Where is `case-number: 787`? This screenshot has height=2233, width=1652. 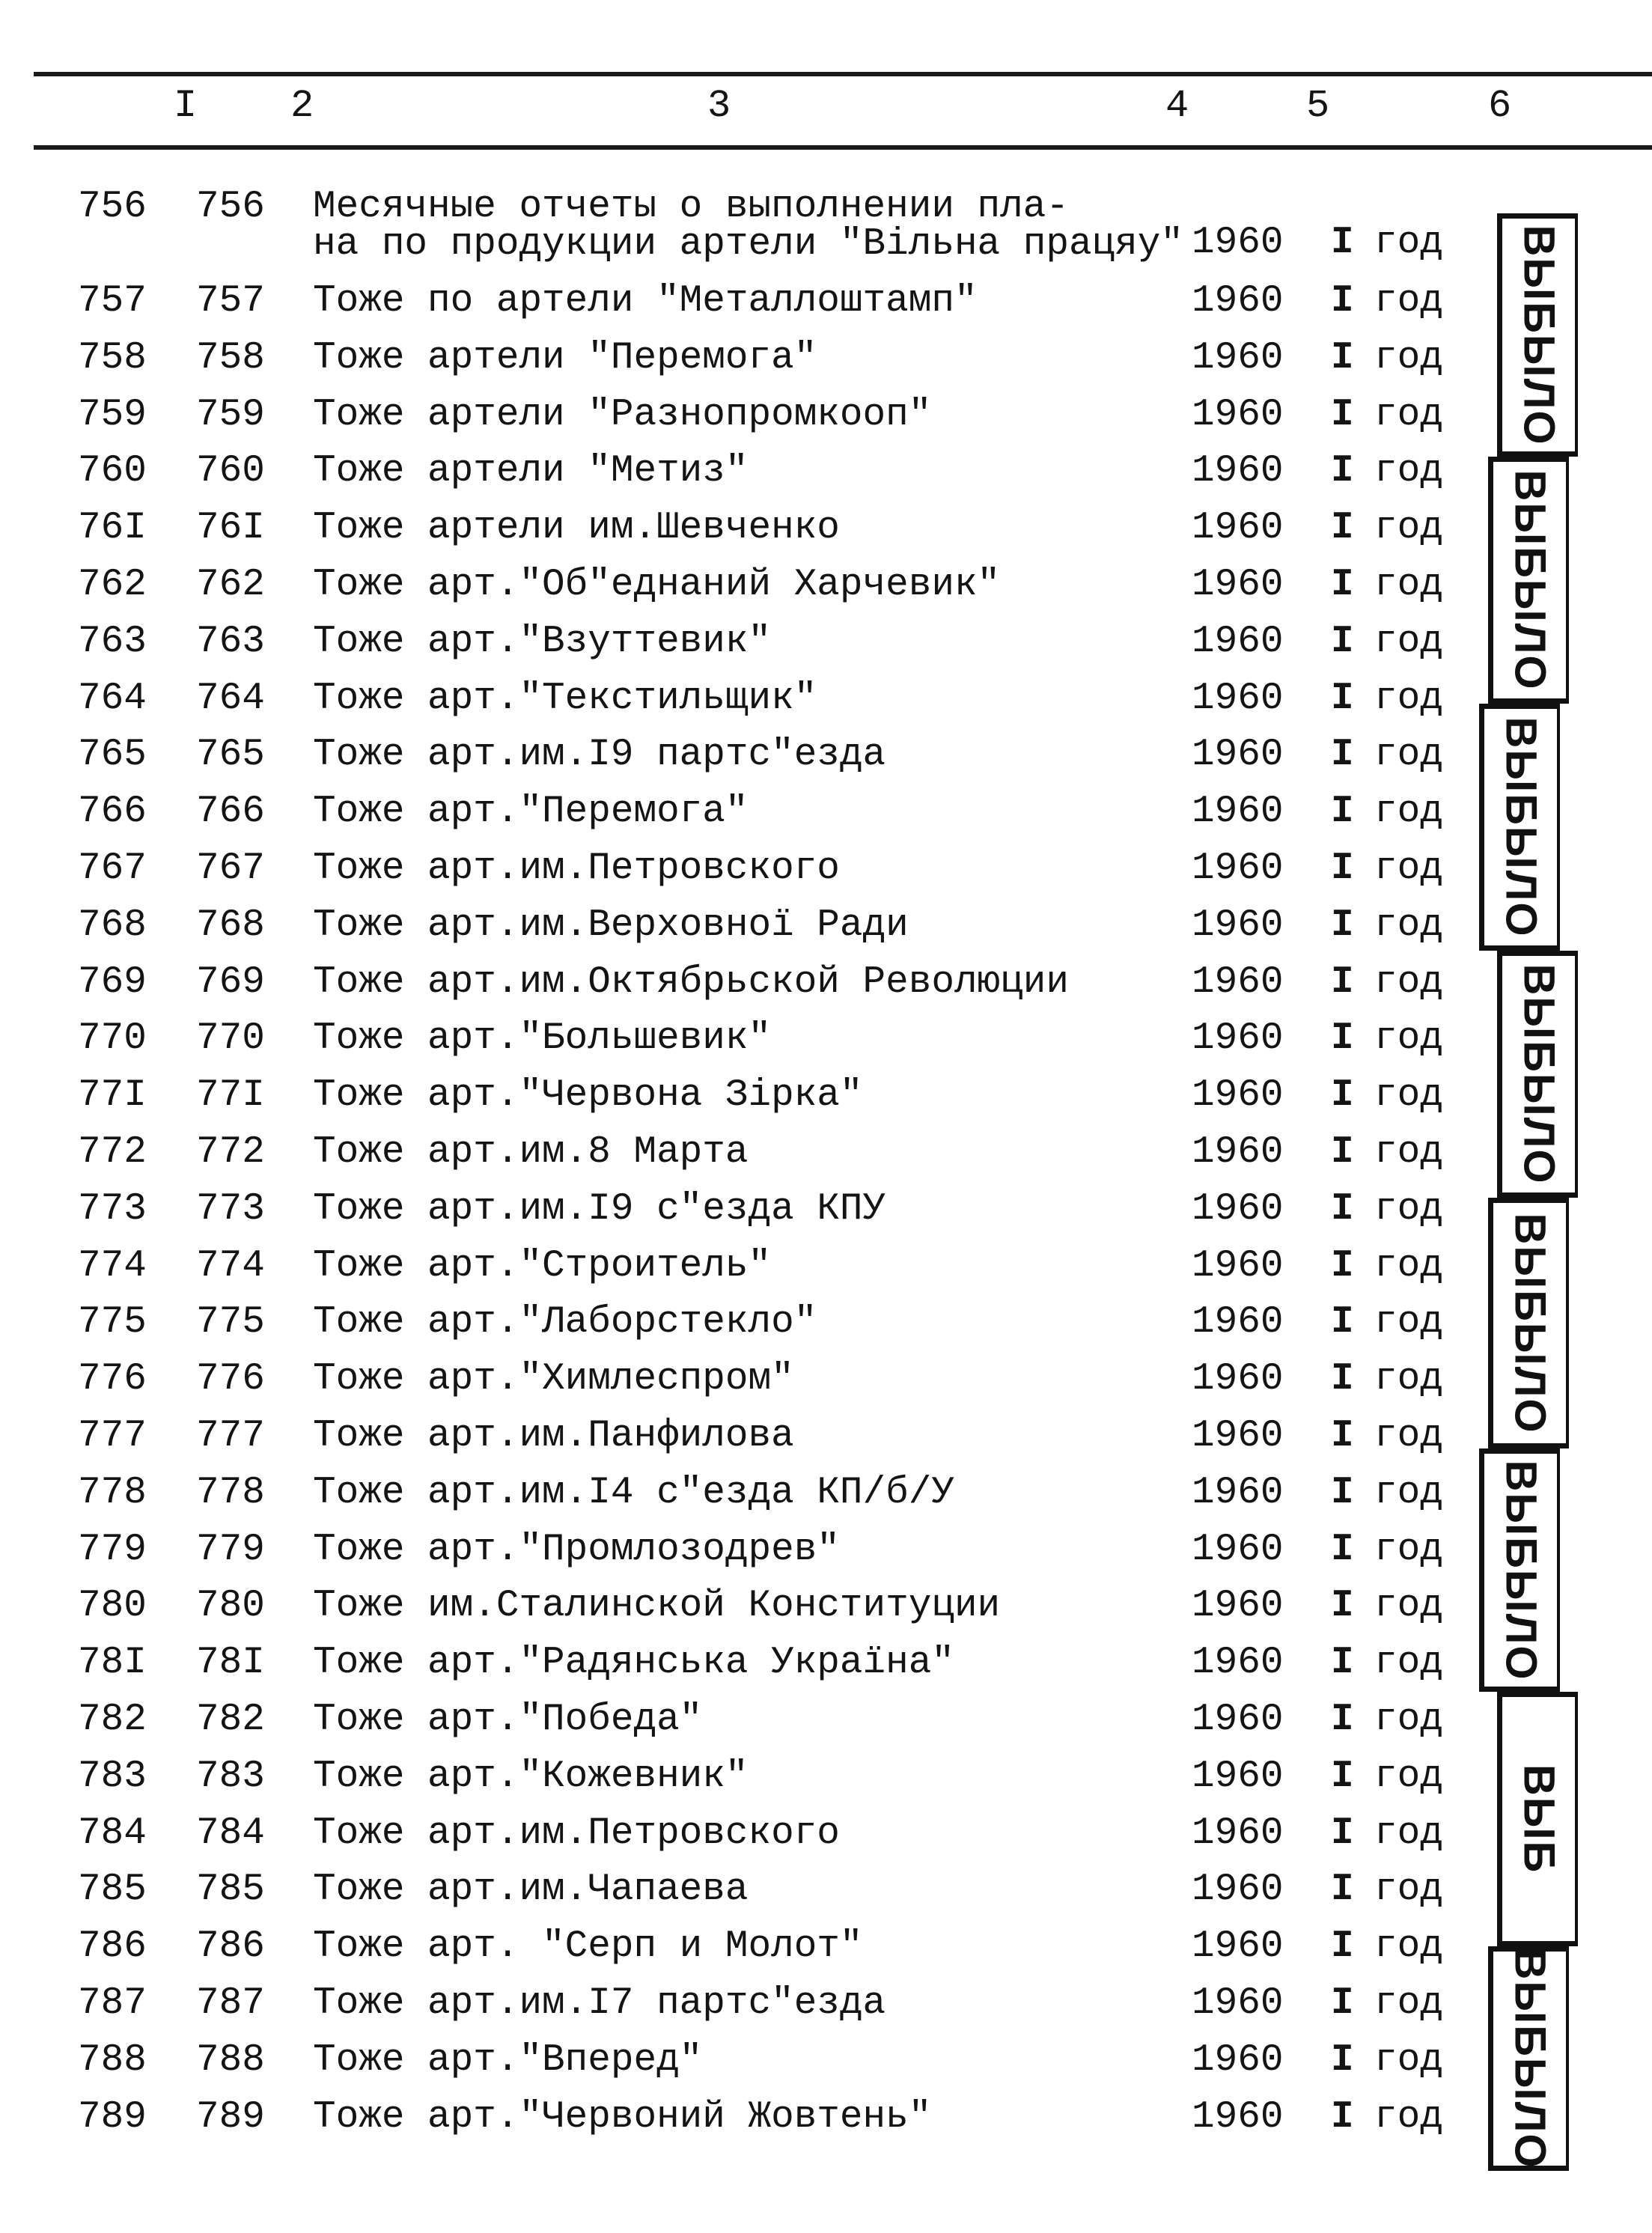 case-number: 787 is located at coordinates (231, 2003).